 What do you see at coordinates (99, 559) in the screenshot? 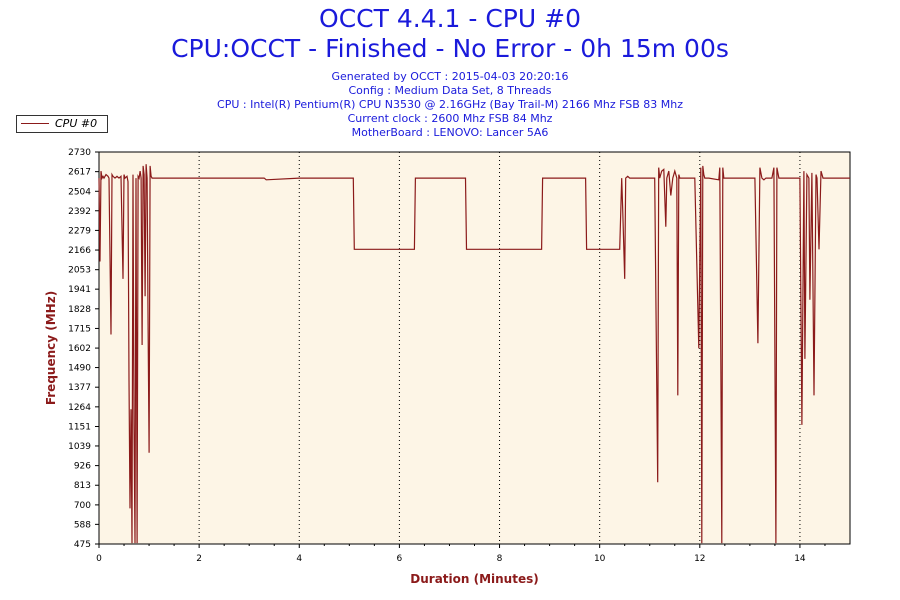
I see `x-tick-label-0: 0` at bounding box center [99, 559].